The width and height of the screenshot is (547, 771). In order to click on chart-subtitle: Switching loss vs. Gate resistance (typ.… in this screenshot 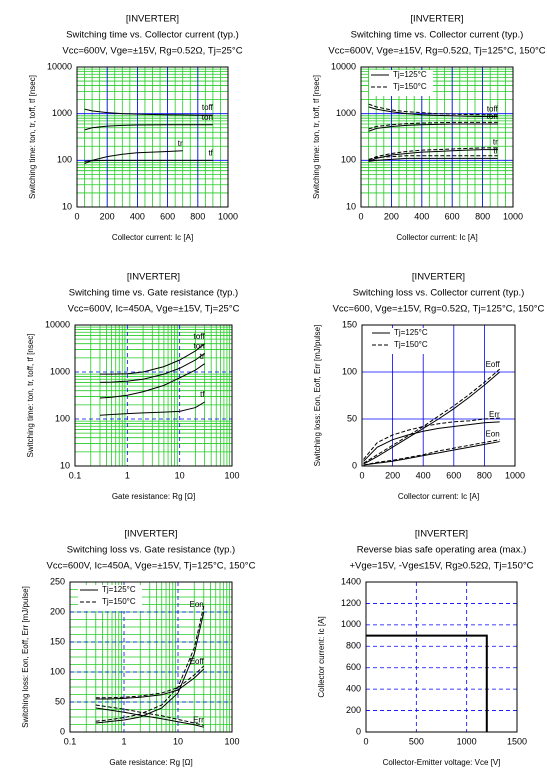, I will do `click(151, 550)`.